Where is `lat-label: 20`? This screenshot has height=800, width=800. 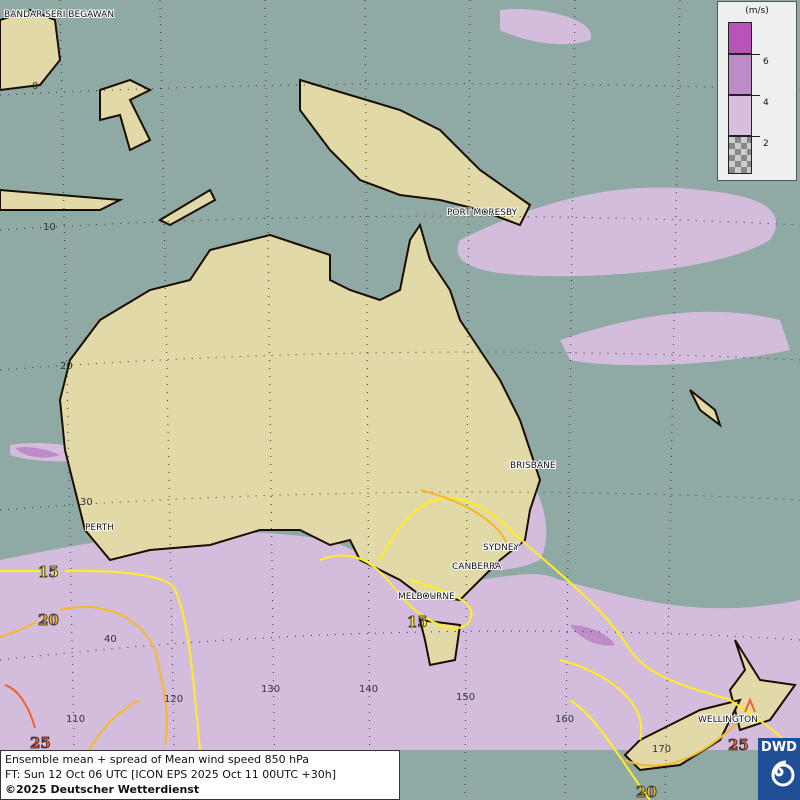 lat-label: 20 is located at coordinates (66, 366).